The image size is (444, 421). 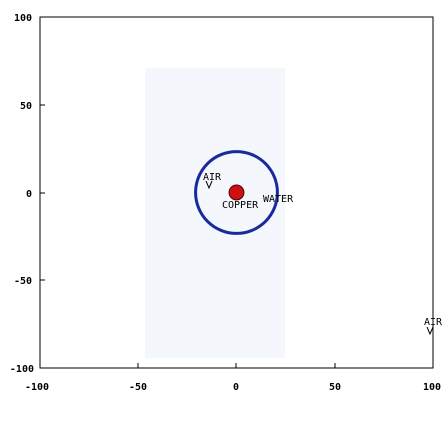 I want to click on label-air-outer-group: AIR, so click(x=433, y=326).